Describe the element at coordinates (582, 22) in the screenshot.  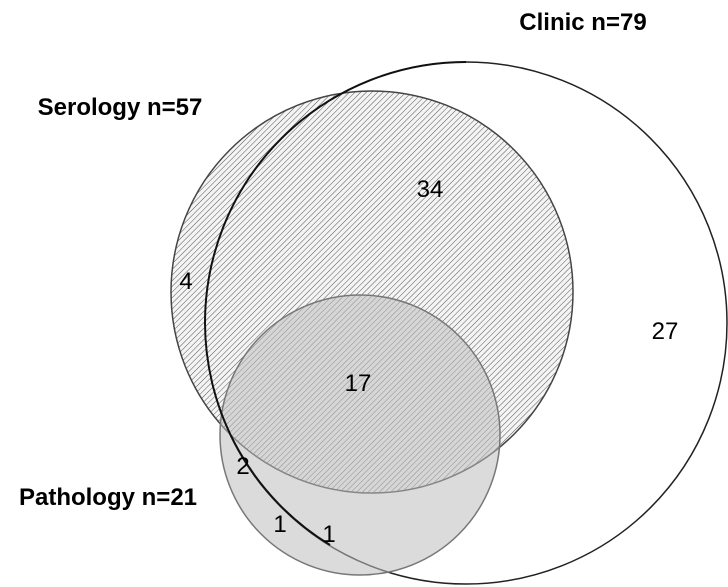
I see `set-label: Clinic n=79` at that location.